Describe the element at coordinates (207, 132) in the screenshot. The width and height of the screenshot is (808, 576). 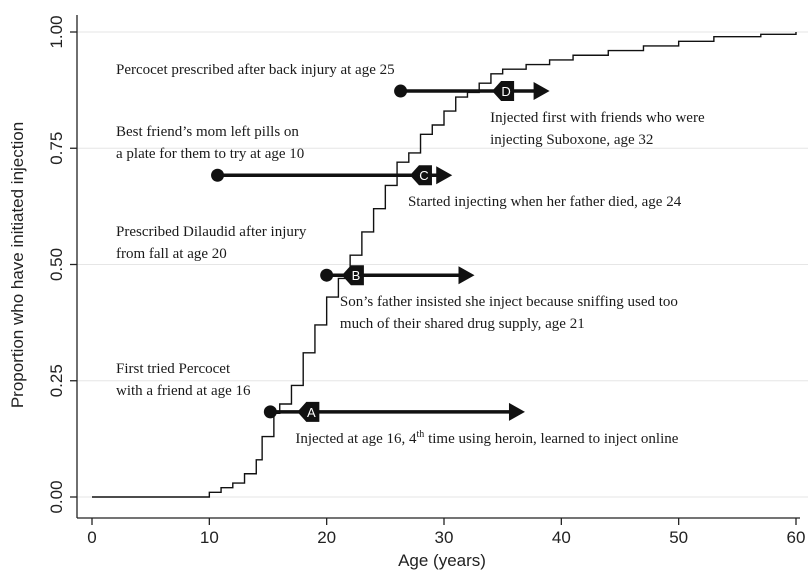
I see `note-before: Best friend’s mom left pills on` at that location.